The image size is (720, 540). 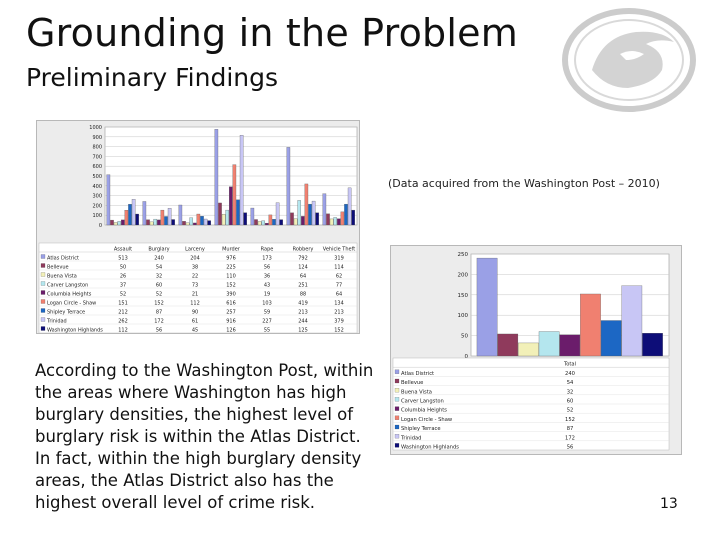 What do you see at coordinates (97, 206) in the screenshot?
I see `y-tick-label: 200` at bounding box center [97, 206].